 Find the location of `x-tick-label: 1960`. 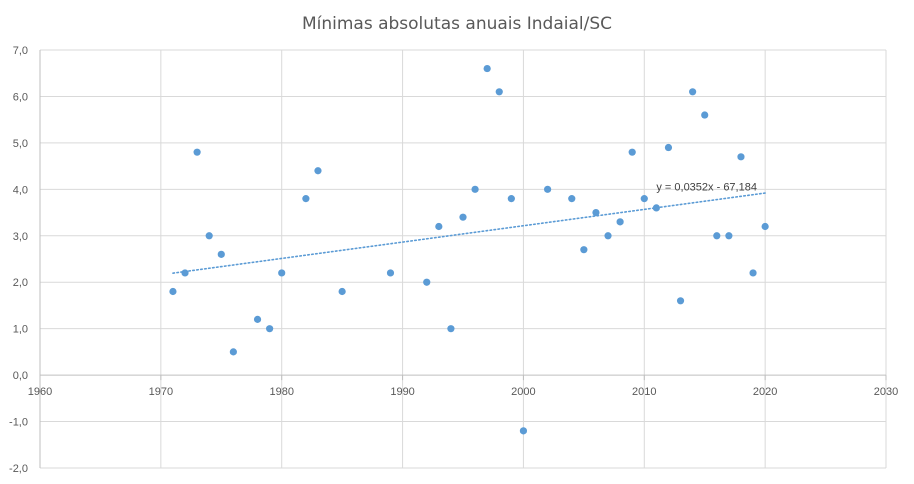

x-tick-label: 1960 is located at coordinates (40, 392).